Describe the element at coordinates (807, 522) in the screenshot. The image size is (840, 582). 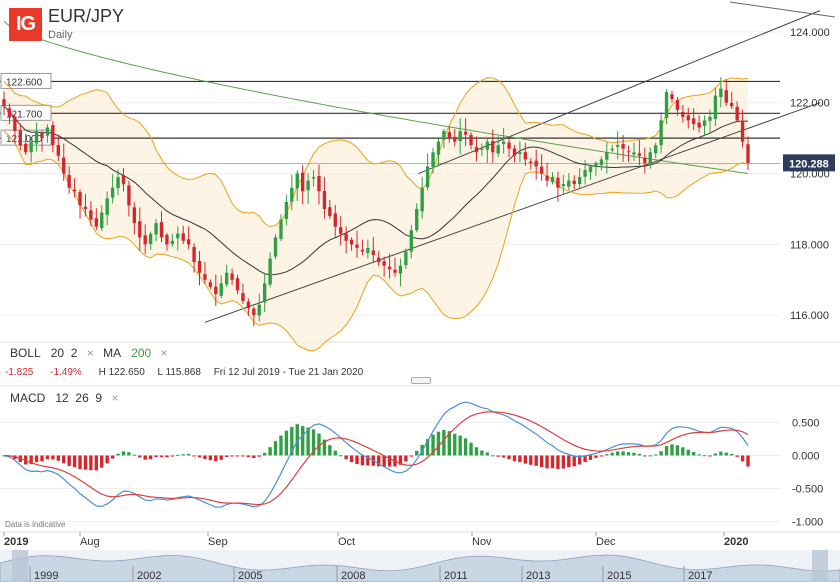
I see `macd-tick-label: -1.000` at that location.